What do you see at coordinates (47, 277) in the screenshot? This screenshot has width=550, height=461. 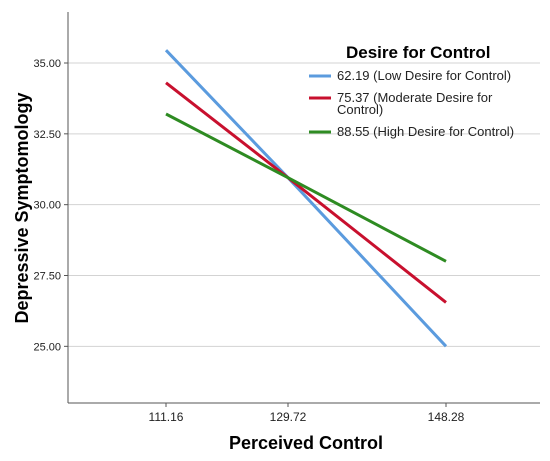 I see `y-tick-label: 27.50` at bounding box center [47, 277].